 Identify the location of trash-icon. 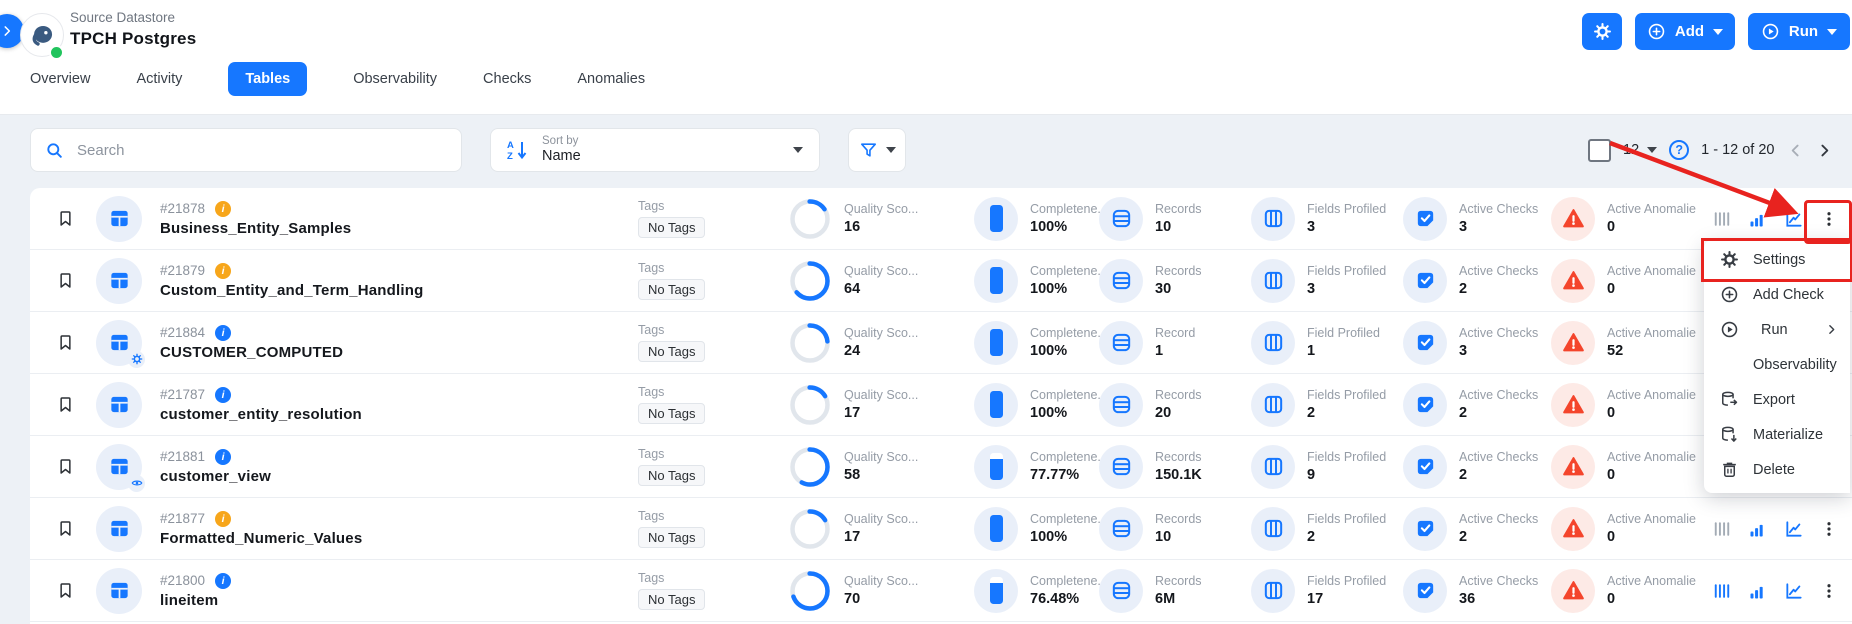
(1729, 469).